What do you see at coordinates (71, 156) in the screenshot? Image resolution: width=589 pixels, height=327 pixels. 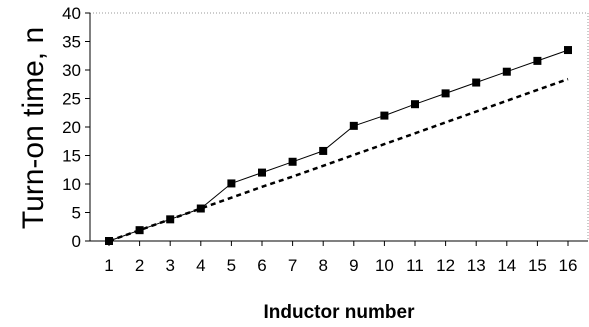 I see `y-tick-label: 15` at bounding box center [71, 156].